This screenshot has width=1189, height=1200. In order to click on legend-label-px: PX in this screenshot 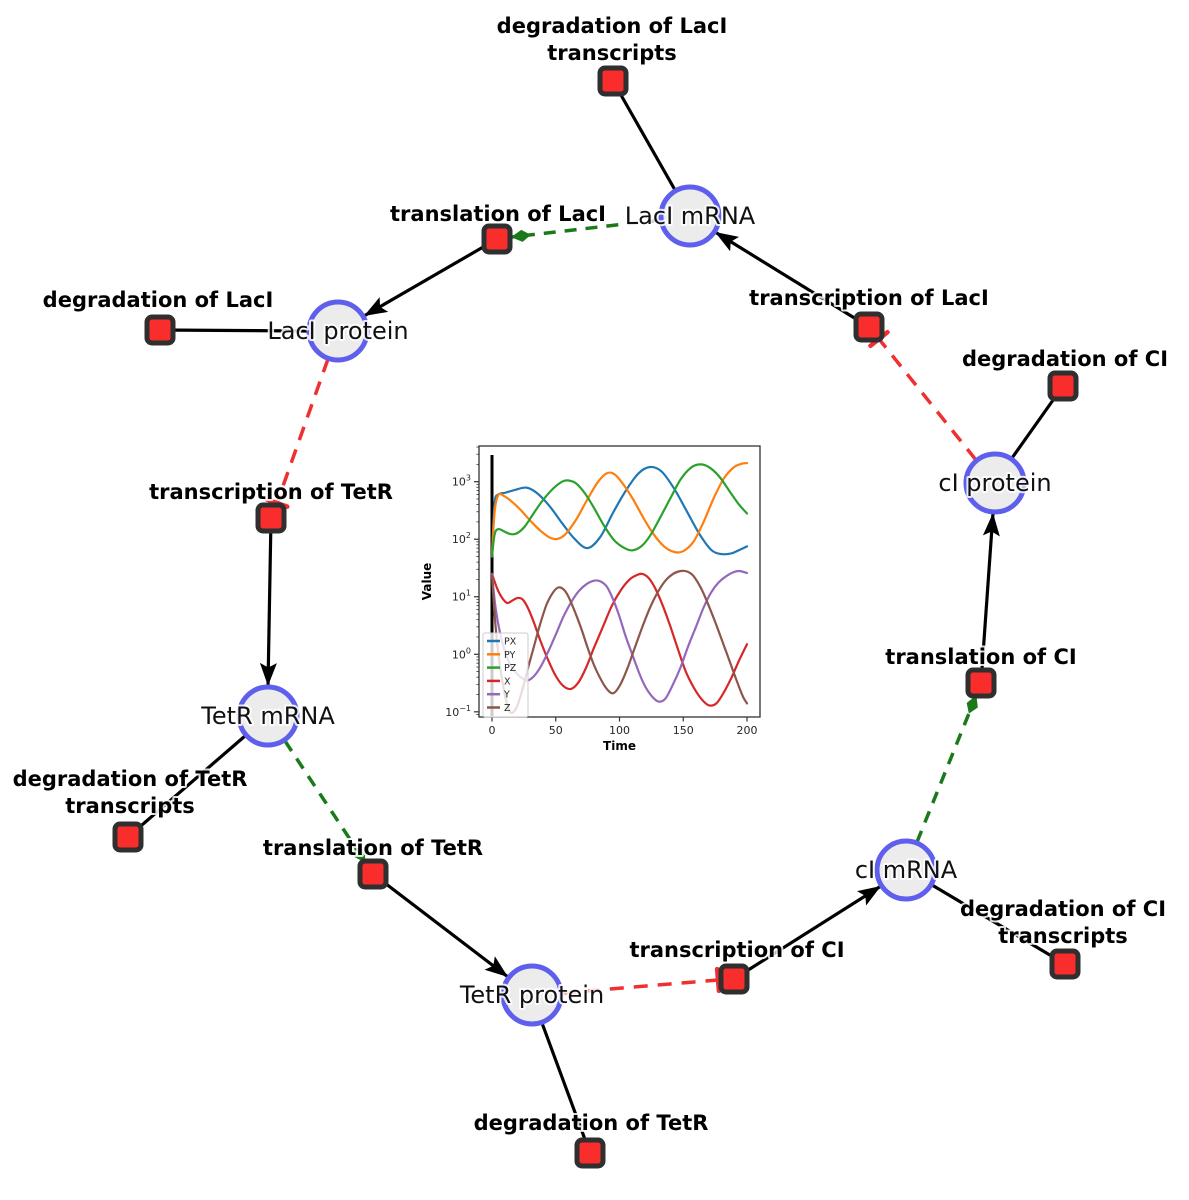, I will do `click(510, 642)`.